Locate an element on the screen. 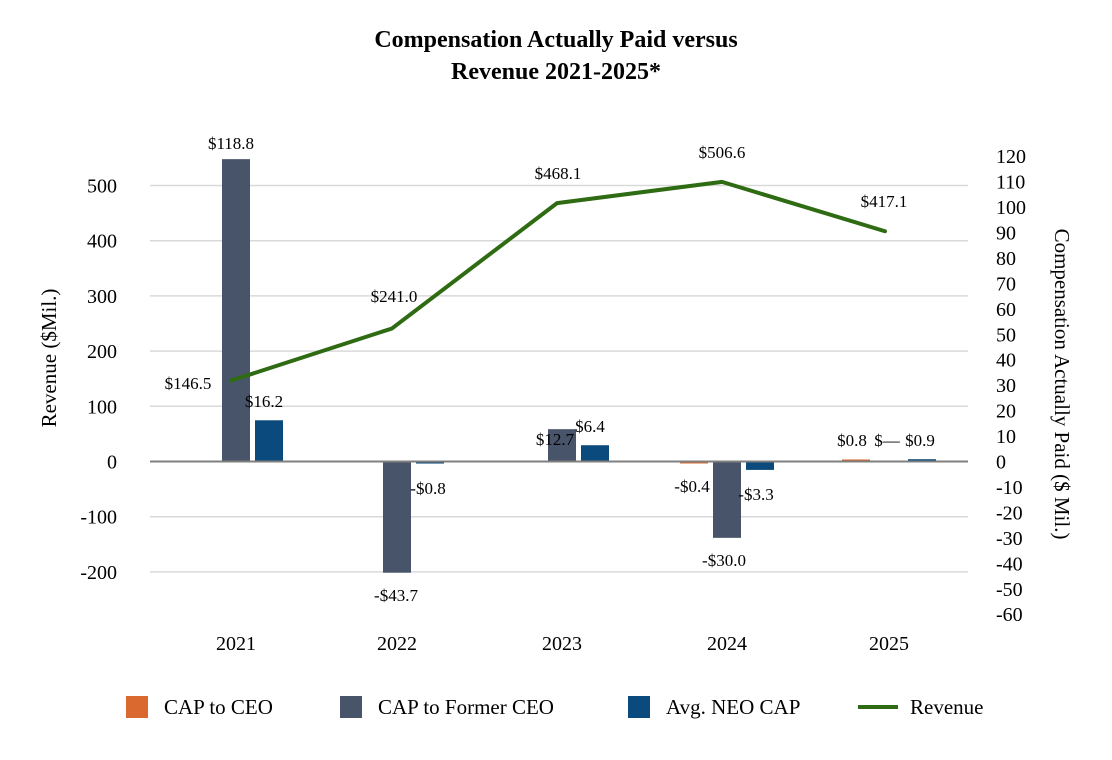  left-tick-label-300: 300 is located at coordinates (102, 297).